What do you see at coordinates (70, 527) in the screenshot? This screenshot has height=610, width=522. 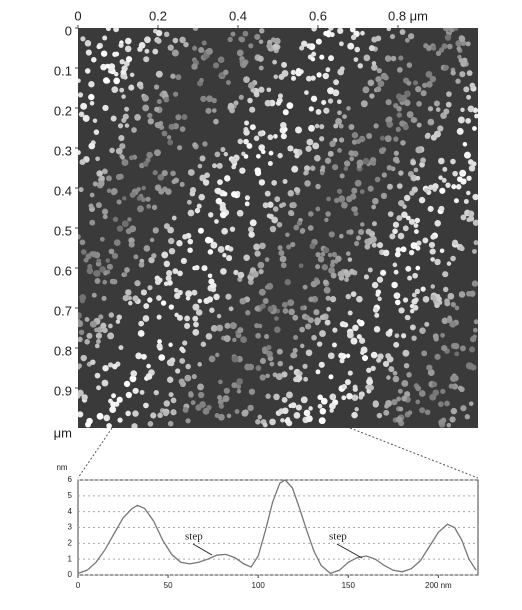 I see `y-tick-label: 3` at bounding box center [70, 527].